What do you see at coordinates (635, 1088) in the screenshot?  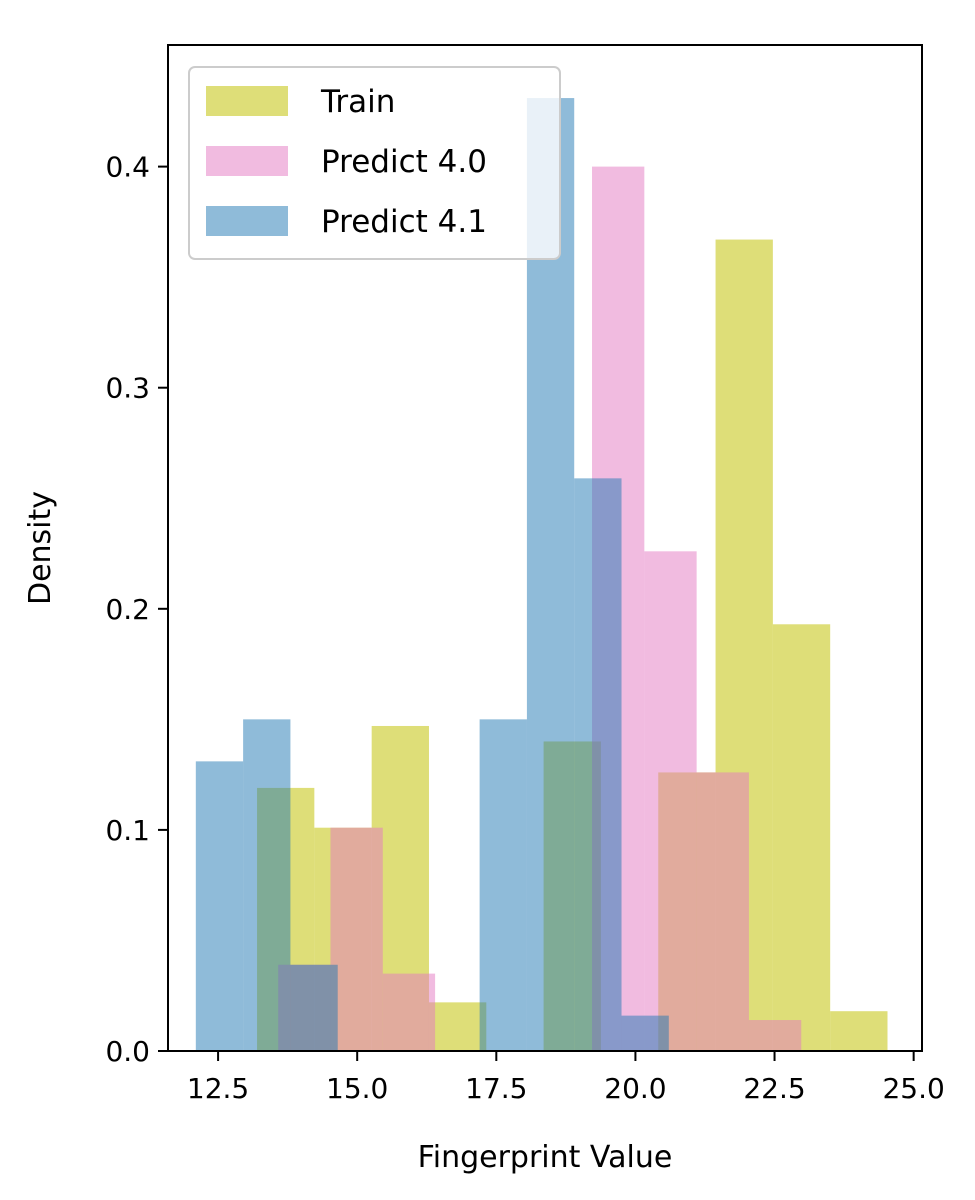 I see `x-tick-label: 20.0` at bounding box center [635, 1088].